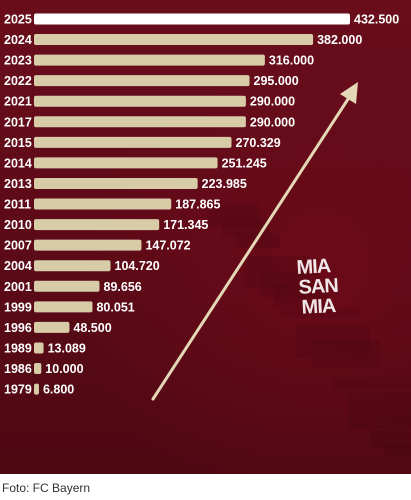 The height and width of the screenshot is (500, 411). I want to click on svg-text: SAN, so click(318, 287).